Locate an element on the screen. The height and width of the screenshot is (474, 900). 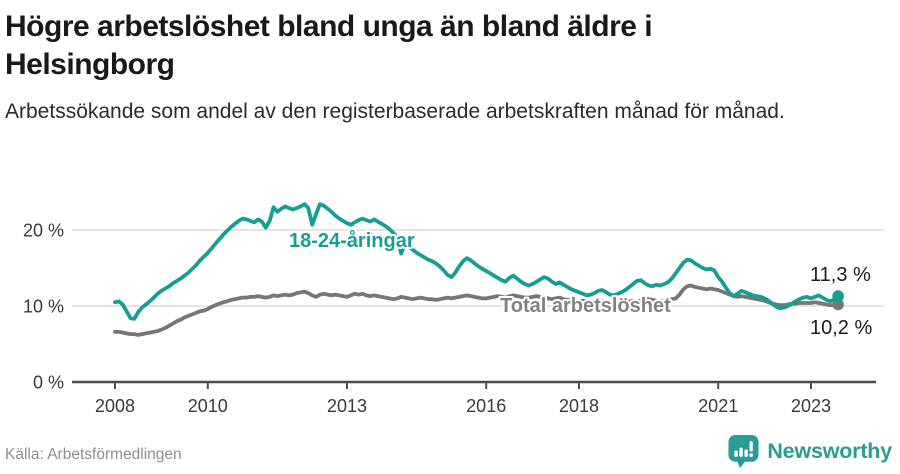
x-tick-label: 2008 is located at coordinates (115, 406).